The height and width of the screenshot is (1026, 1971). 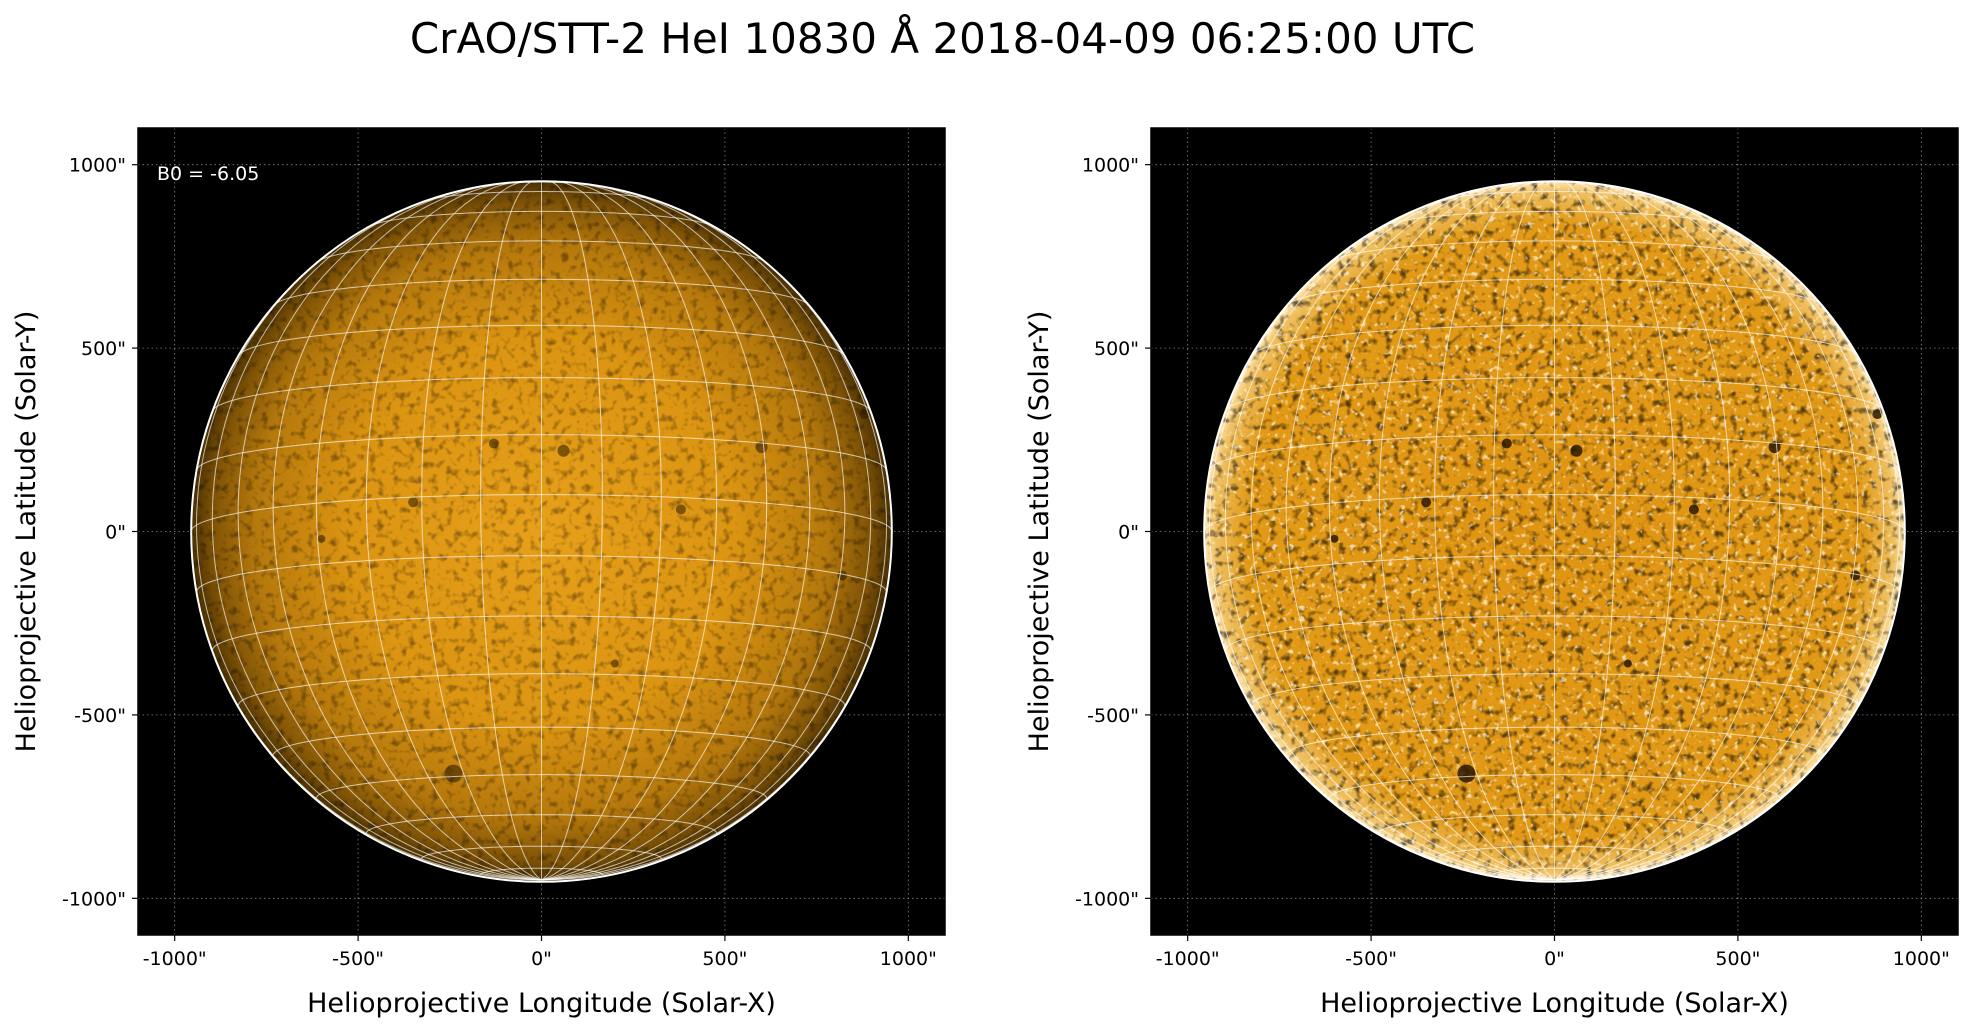 What do you see at coordinates (1737, 959) in the screenshot?
I see `x-tick-label: 500"` at bounding box center [1737, 959].